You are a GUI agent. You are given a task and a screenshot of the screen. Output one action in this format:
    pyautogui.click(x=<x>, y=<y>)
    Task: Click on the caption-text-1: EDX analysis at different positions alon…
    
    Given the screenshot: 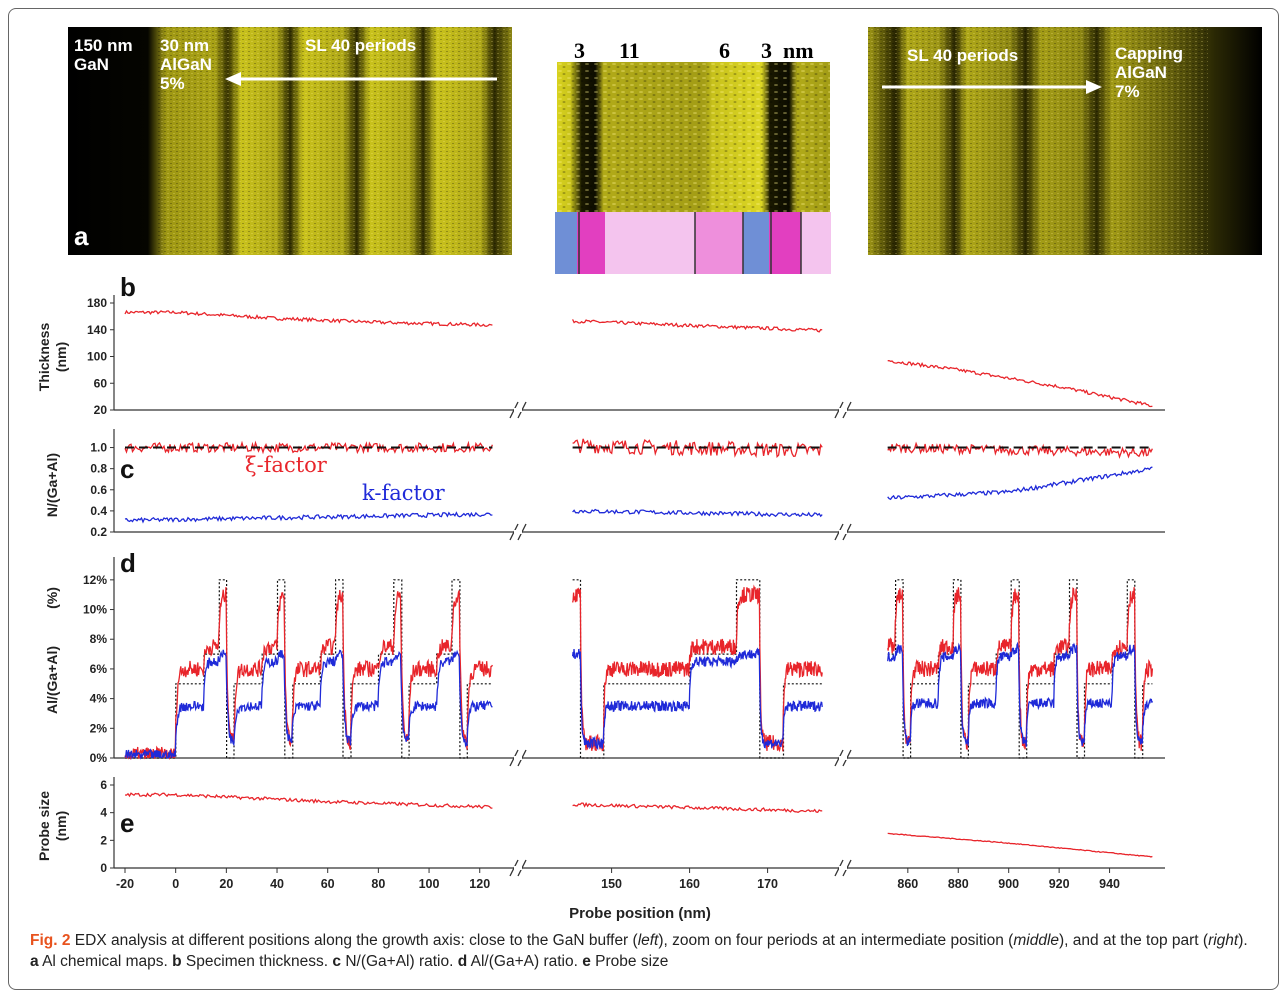 What is the action you would take?
    pyautogui.click(x=353, y=940)
    